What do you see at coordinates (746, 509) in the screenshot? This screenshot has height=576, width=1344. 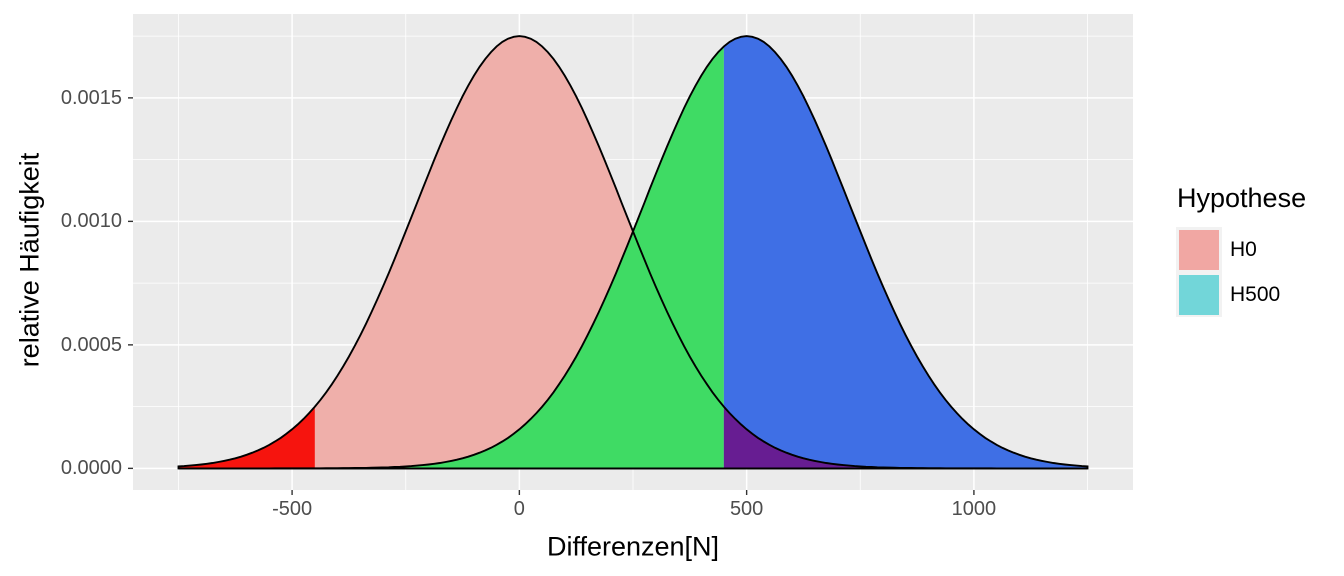 I see `x-tick-label: 500` at bounding box center [746, 509].